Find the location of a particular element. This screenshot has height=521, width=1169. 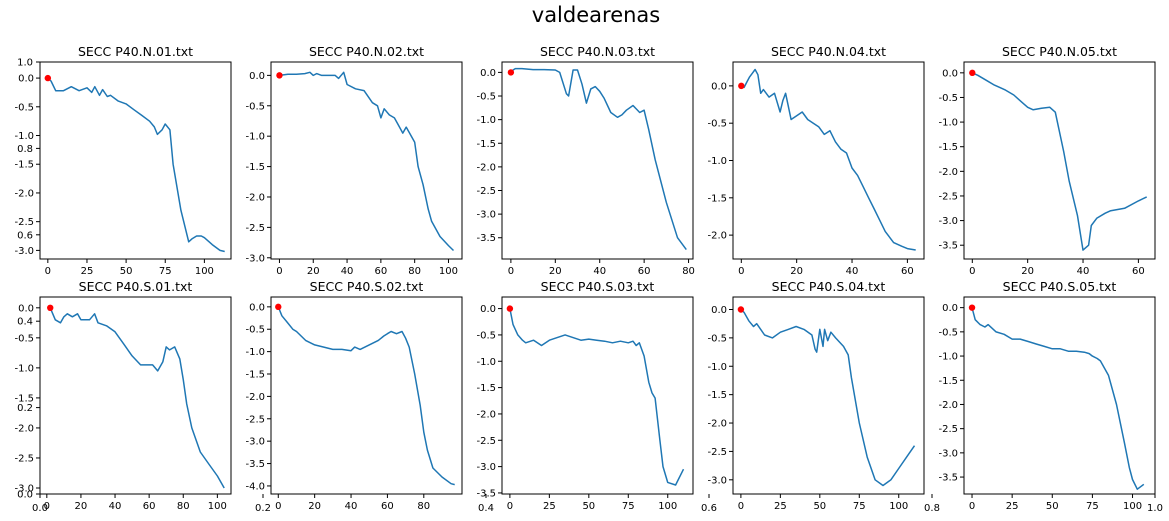

background-x-tick-label: 0.0 is located at coordinates (40, 508).